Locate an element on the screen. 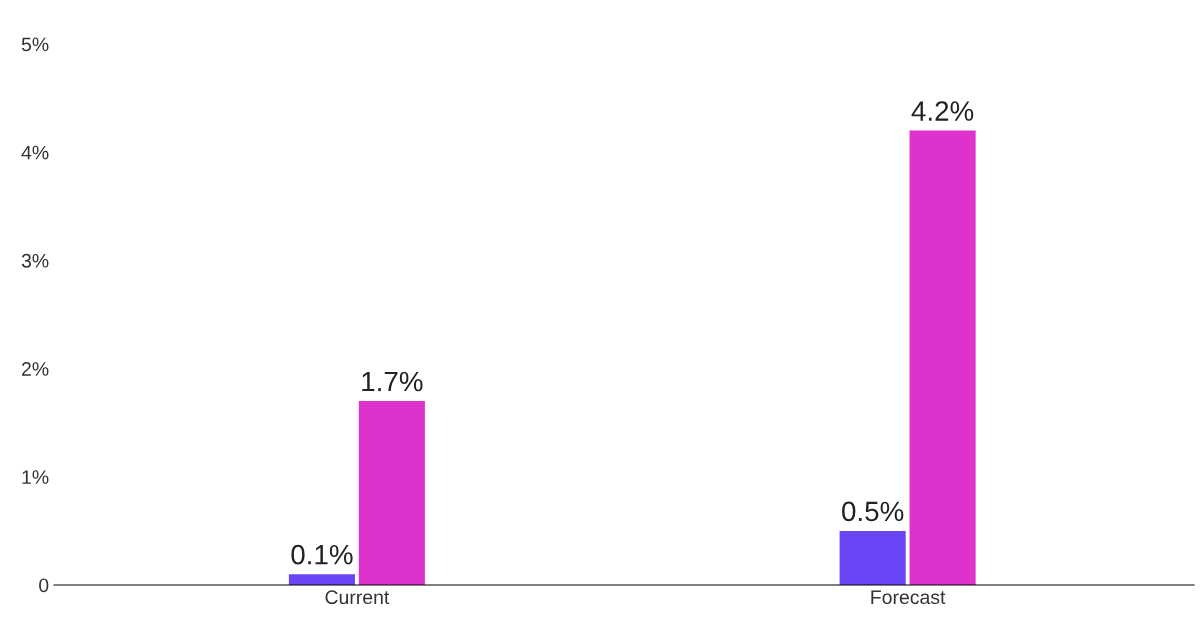 This screenshot has width=1200, height=629. data-label: 4.2% is located at coordinates (942, 111).